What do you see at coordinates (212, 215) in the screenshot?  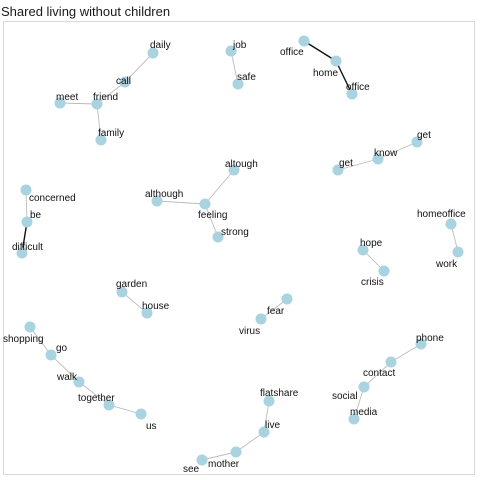 I see `node-label-feeling: feeling` at bounding box center [212, 215].